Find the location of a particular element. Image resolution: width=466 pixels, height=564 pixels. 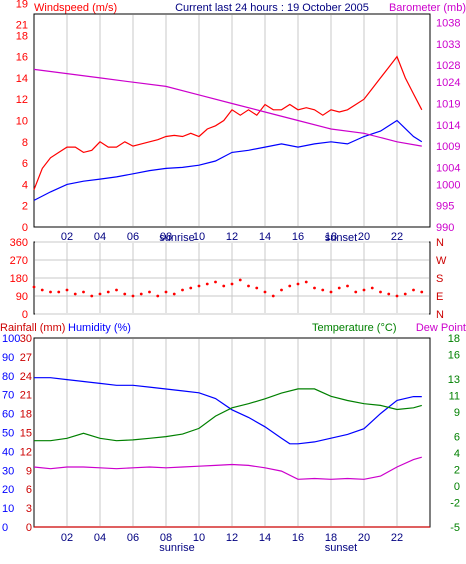

x-tick-label-top: 20 is located at coordinates (364, 237).